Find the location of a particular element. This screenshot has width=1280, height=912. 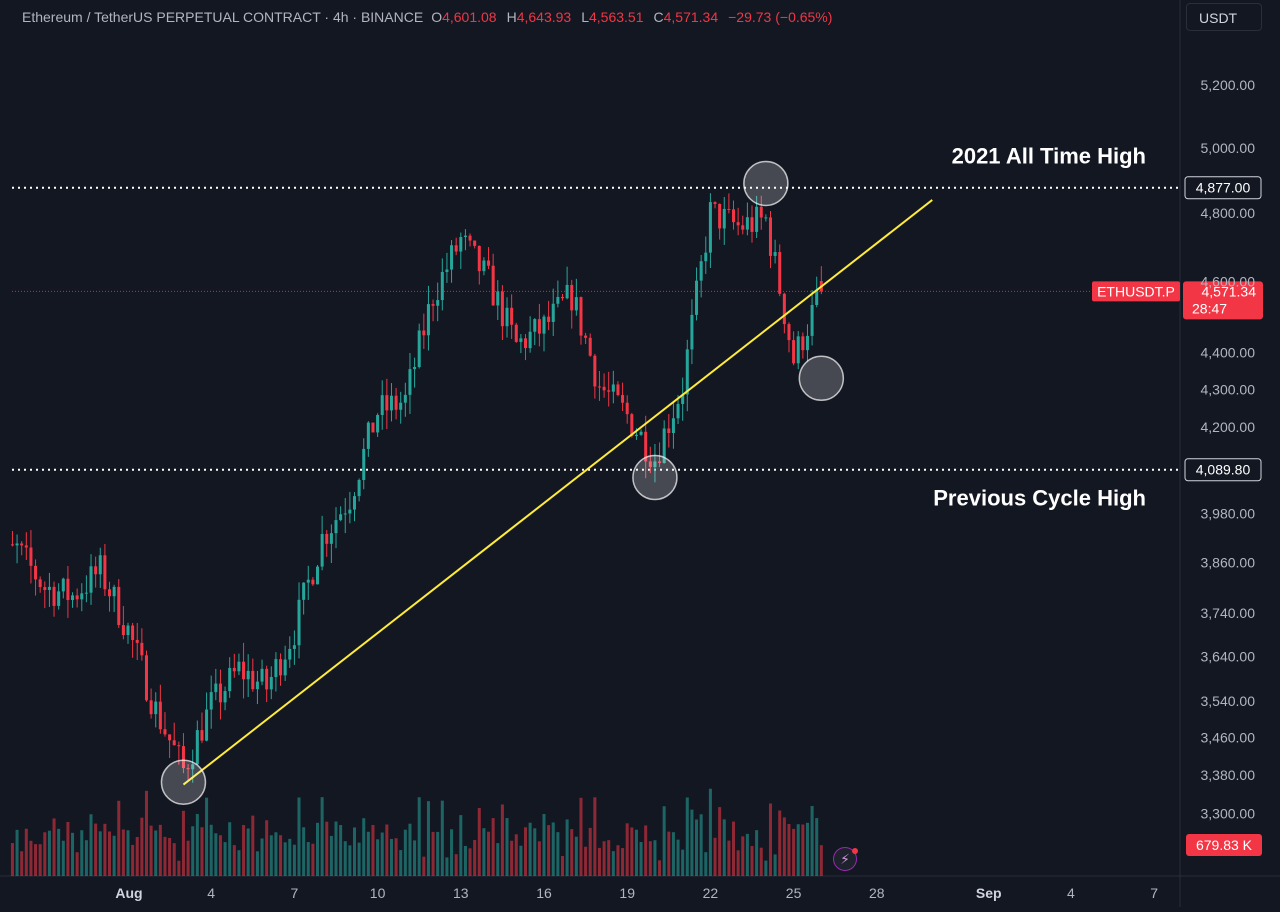

currency-button: USDT is located at coordinates (1224, 17).